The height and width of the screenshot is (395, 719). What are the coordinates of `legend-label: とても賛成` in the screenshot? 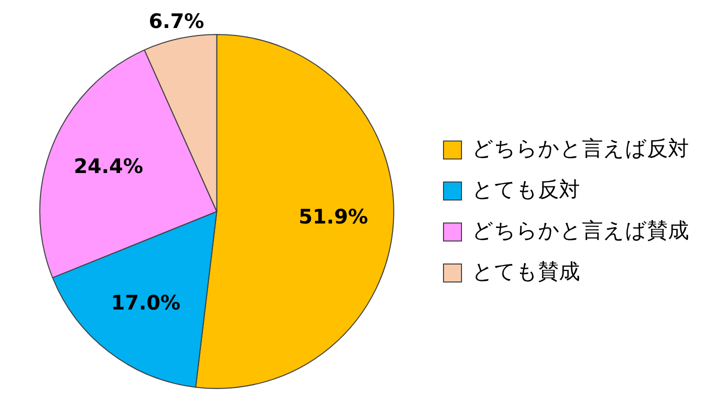 It's located at (526, 271).